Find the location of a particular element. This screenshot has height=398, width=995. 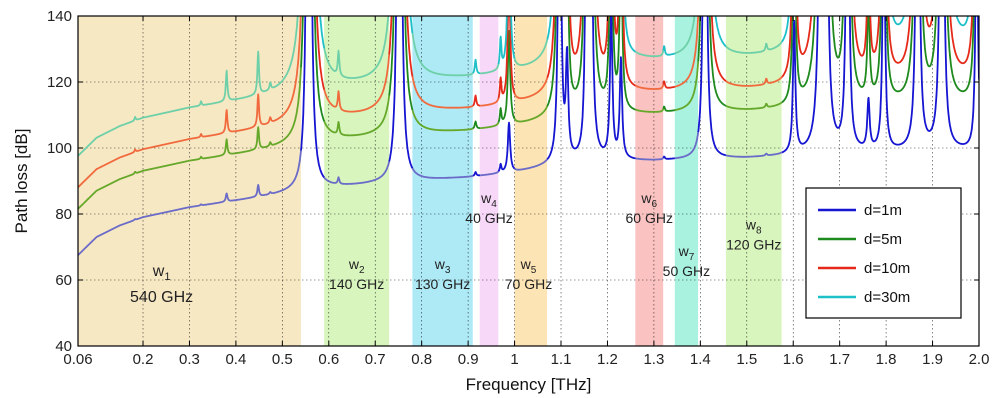

window-bandwidth-4: 40 GHz is located at coordinates (488, 218).